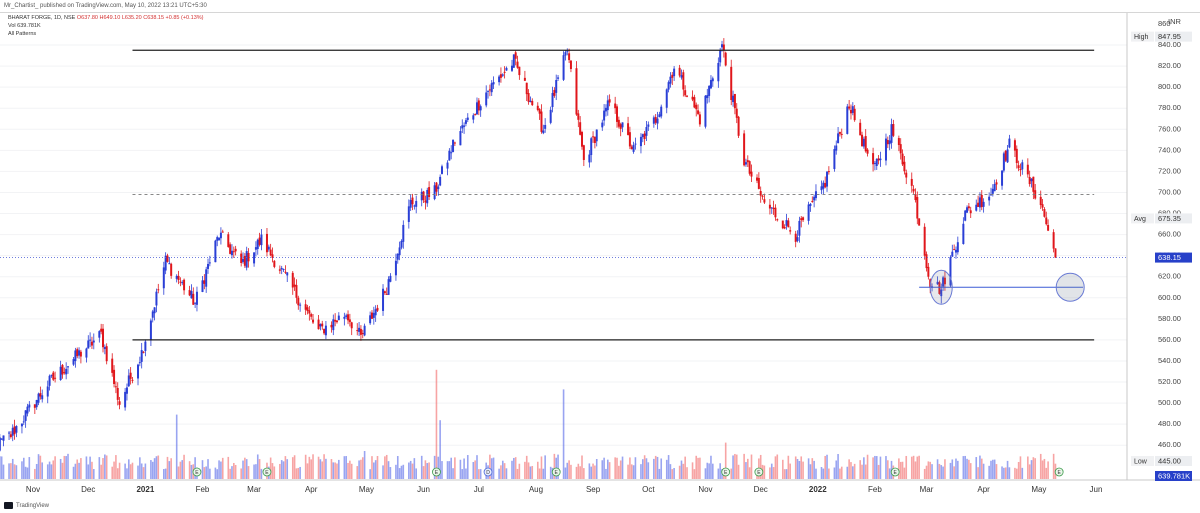 This screenshot has width=1200, height=513. Describe the element at coordinates (1169, 149) in the screenshot. I see `y-tick-label: 740.00` at that location.